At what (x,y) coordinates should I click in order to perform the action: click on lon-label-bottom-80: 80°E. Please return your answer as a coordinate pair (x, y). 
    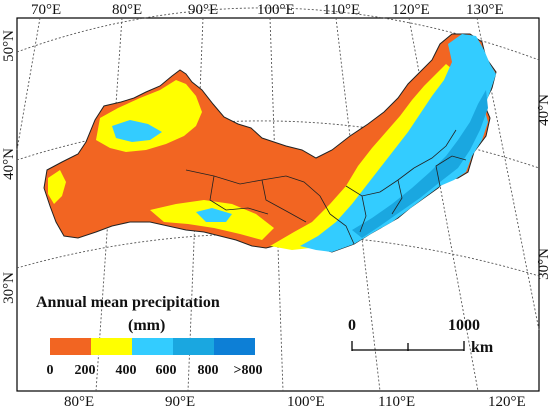
    Looking at the image, I should click on (79, 402).